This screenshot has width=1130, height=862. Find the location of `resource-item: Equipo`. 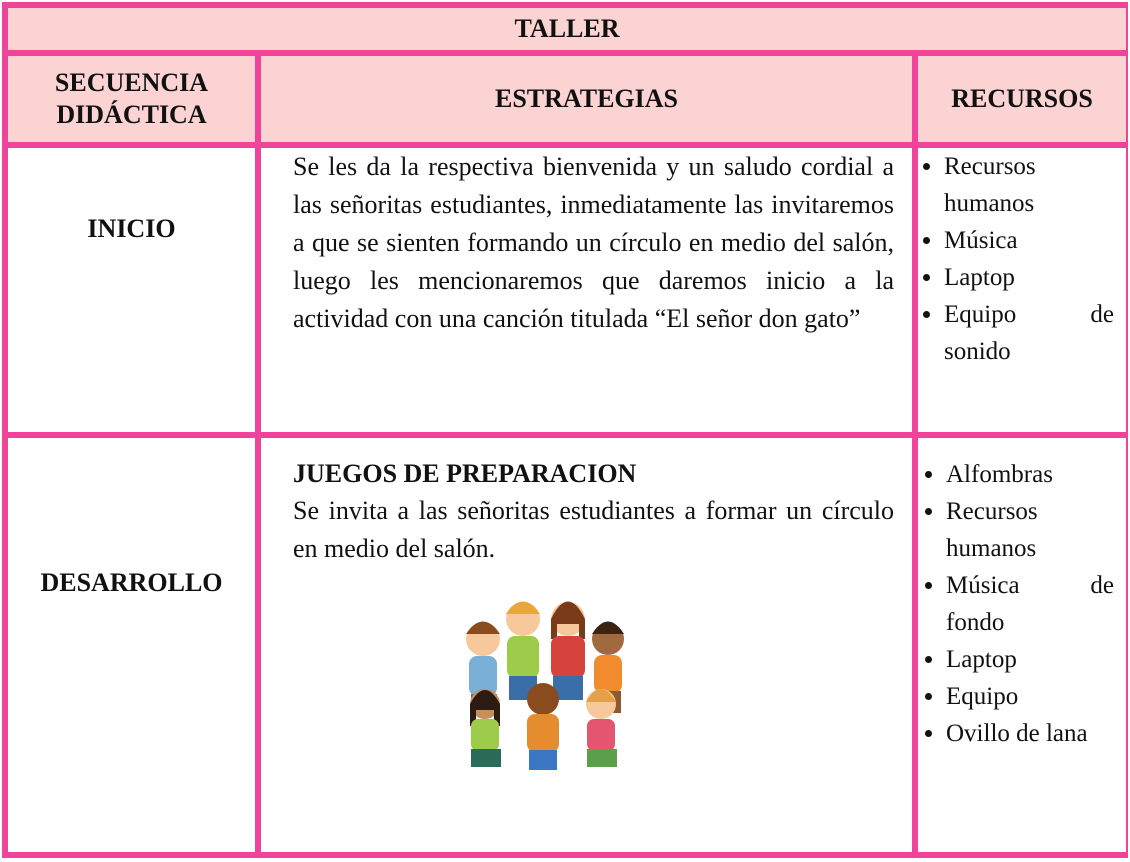

resource-item: Equipo is located at coordinates (1030, 696).